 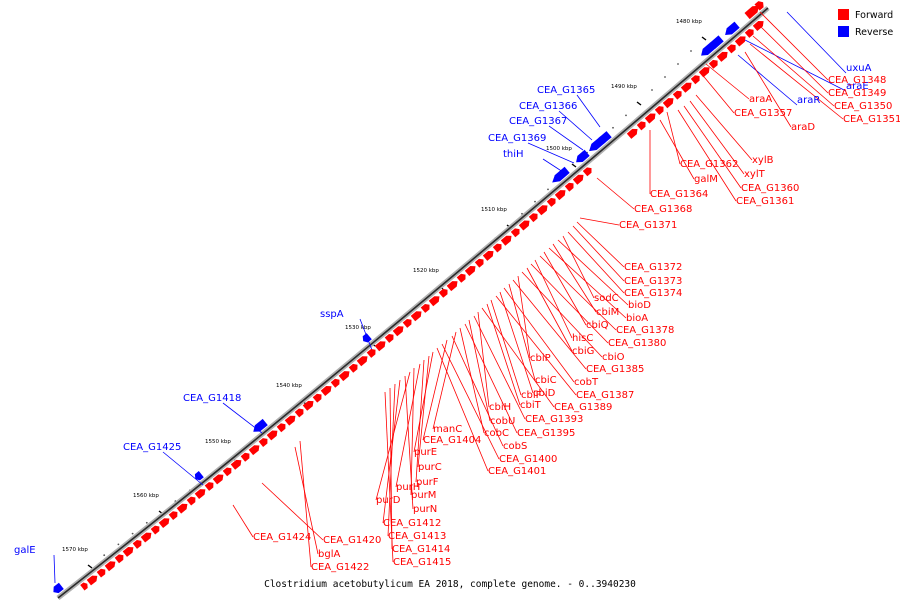 What do you see at coordinates (515, 446) in the screenshot?
I see `forward-gene-label: cobS` at bounding box center [515, 446].